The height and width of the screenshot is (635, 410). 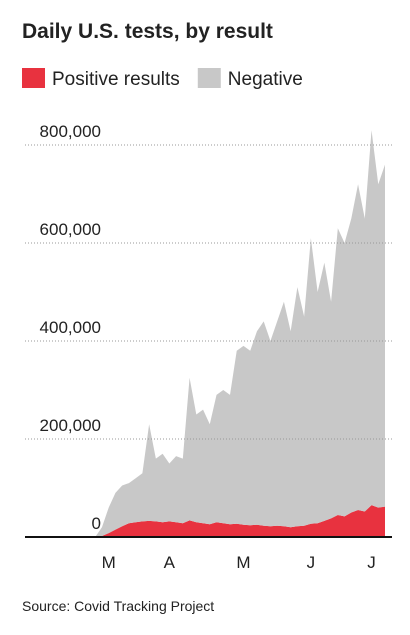 What do you see at coordinates (147, 31) in the screenshot?
I see `chart-title: Daily U.S. tests, by result` at bounding box center [147, 31].